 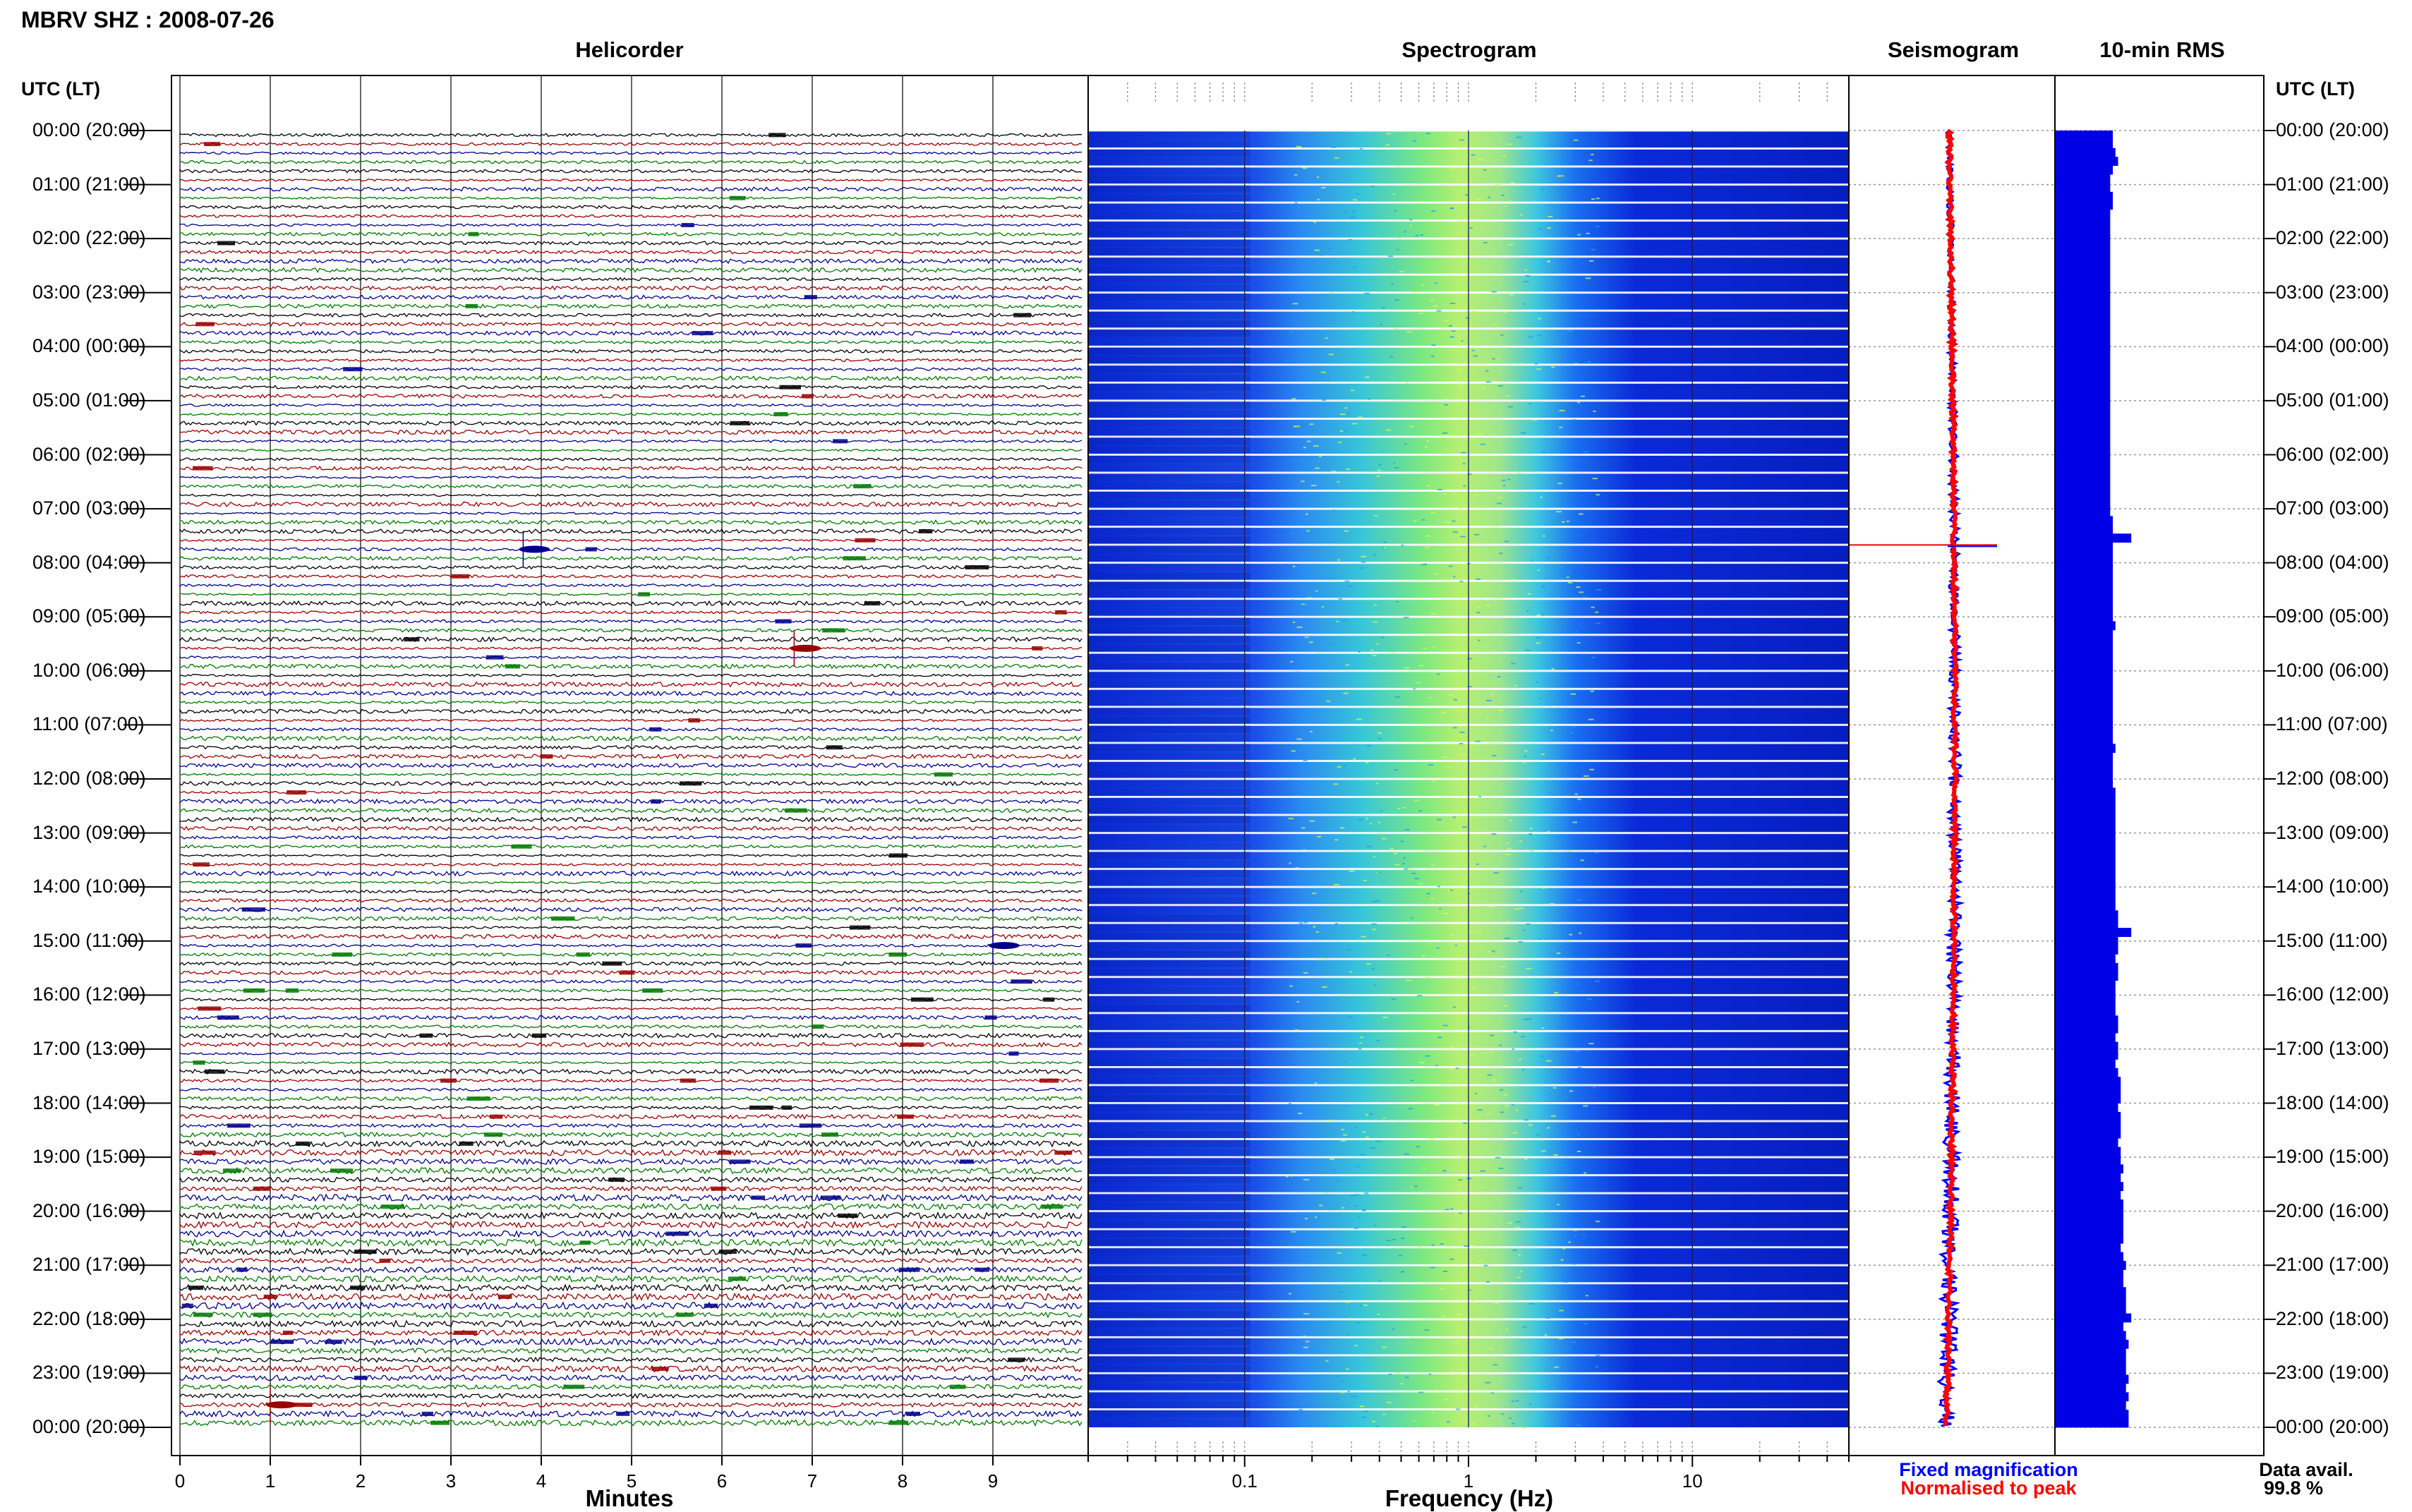 I want to click on time-label-left: 07:00 (03:00), so click(x=89, y=508).